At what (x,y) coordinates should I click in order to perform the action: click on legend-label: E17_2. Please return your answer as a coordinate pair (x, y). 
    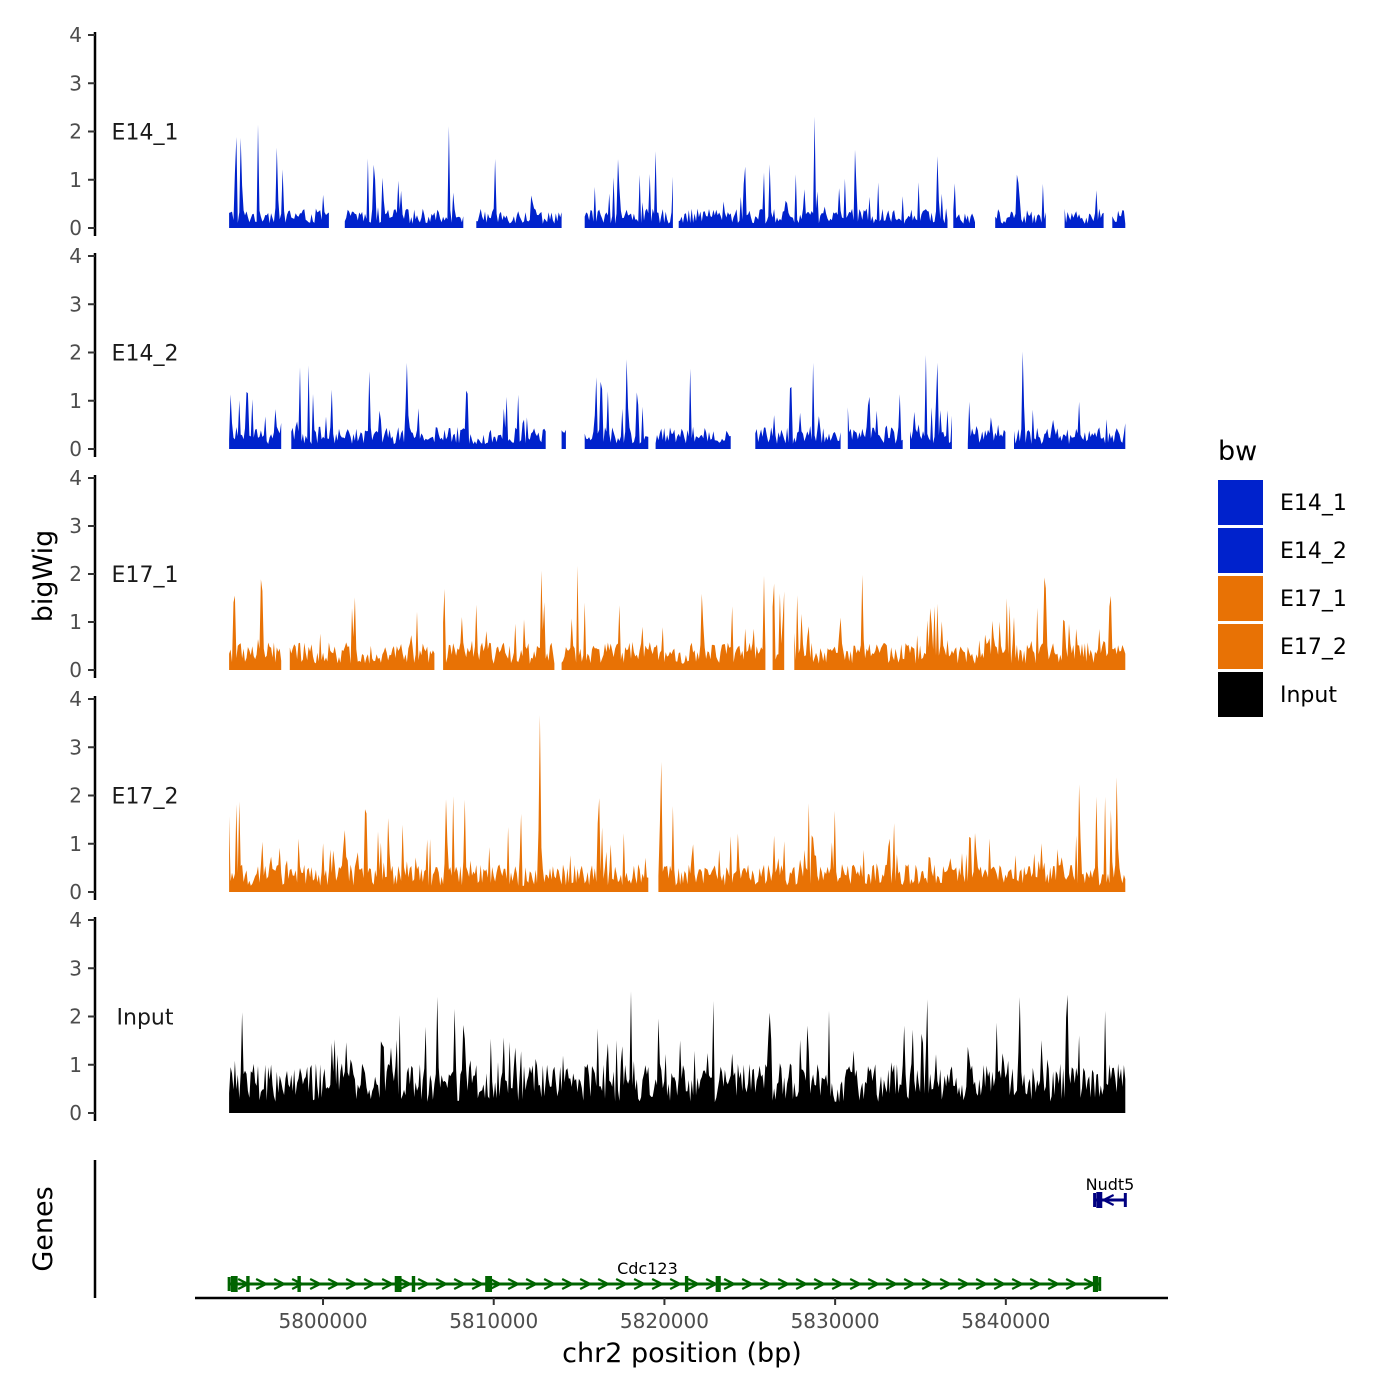
    Looking at the image, I should click on (1313, 647).